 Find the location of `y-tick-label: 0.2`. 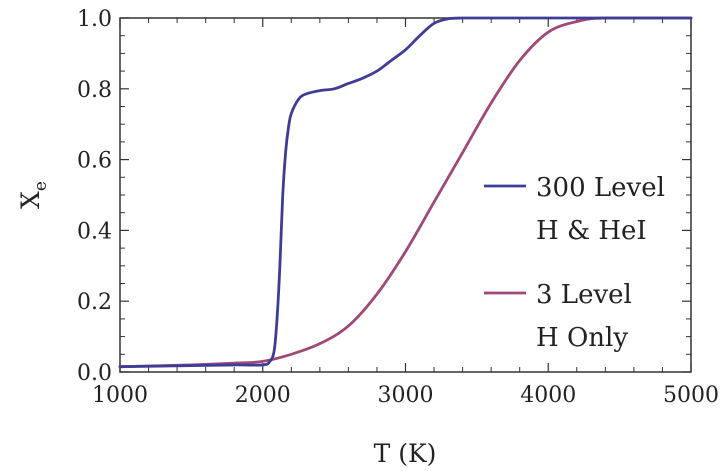

y-tick-label: 0.2 is located at coordinates (94, 302).